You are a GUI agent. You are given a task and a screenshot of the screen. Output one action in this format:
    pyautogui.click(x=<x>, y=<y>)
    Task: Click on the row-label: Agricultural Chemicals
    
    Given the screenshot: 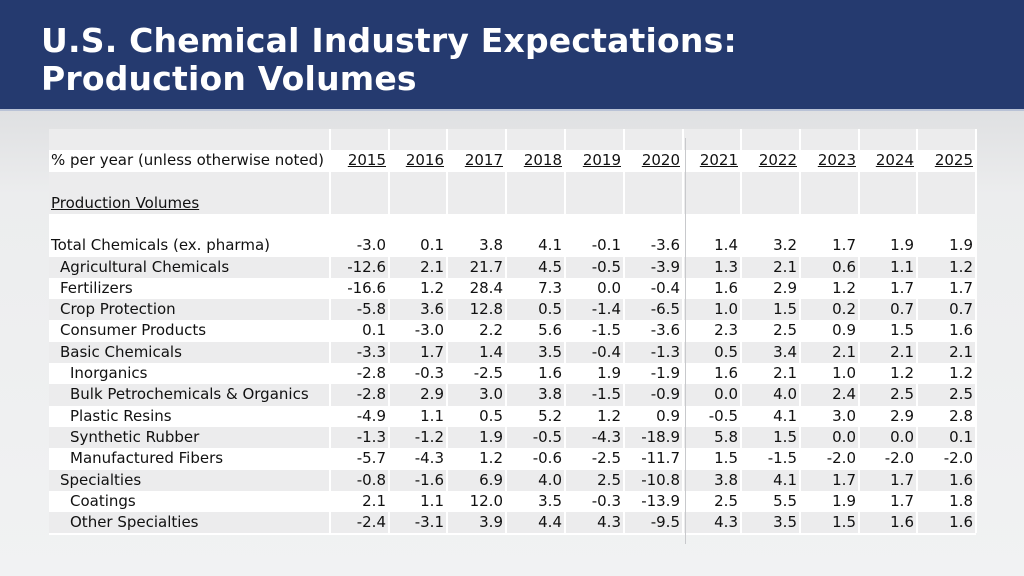 What is the action you would take?
    pyautogui.click(x=190, y=267)
    